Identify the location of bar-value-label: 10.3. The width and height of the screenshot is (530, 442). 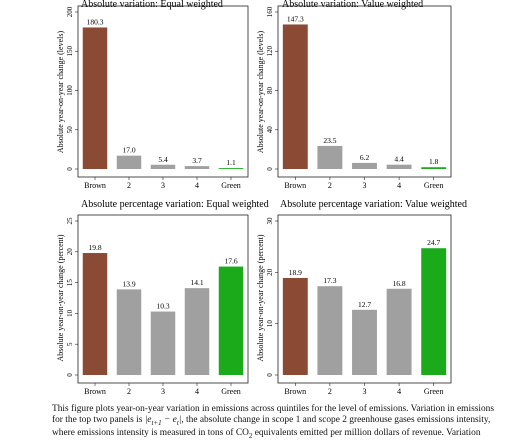
(162, 306).